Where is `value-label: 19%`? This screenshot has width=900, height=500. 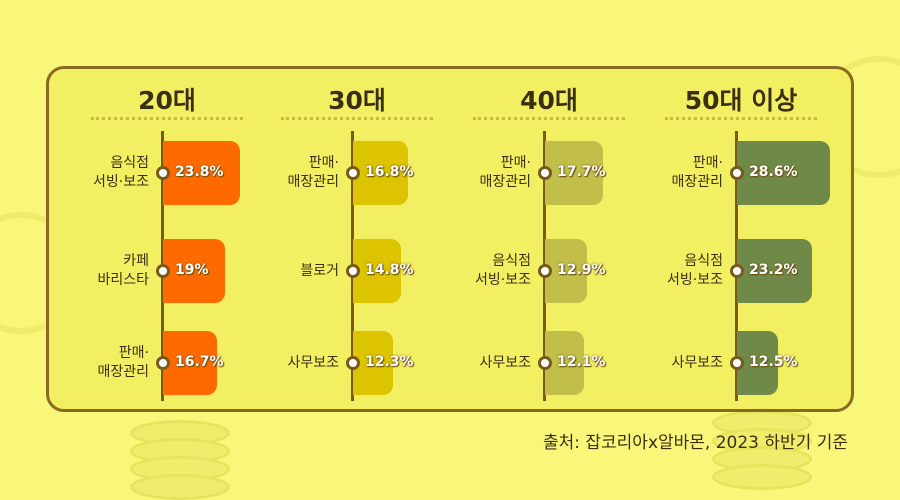
value-label: 19% is located at coordinates (192, 270).